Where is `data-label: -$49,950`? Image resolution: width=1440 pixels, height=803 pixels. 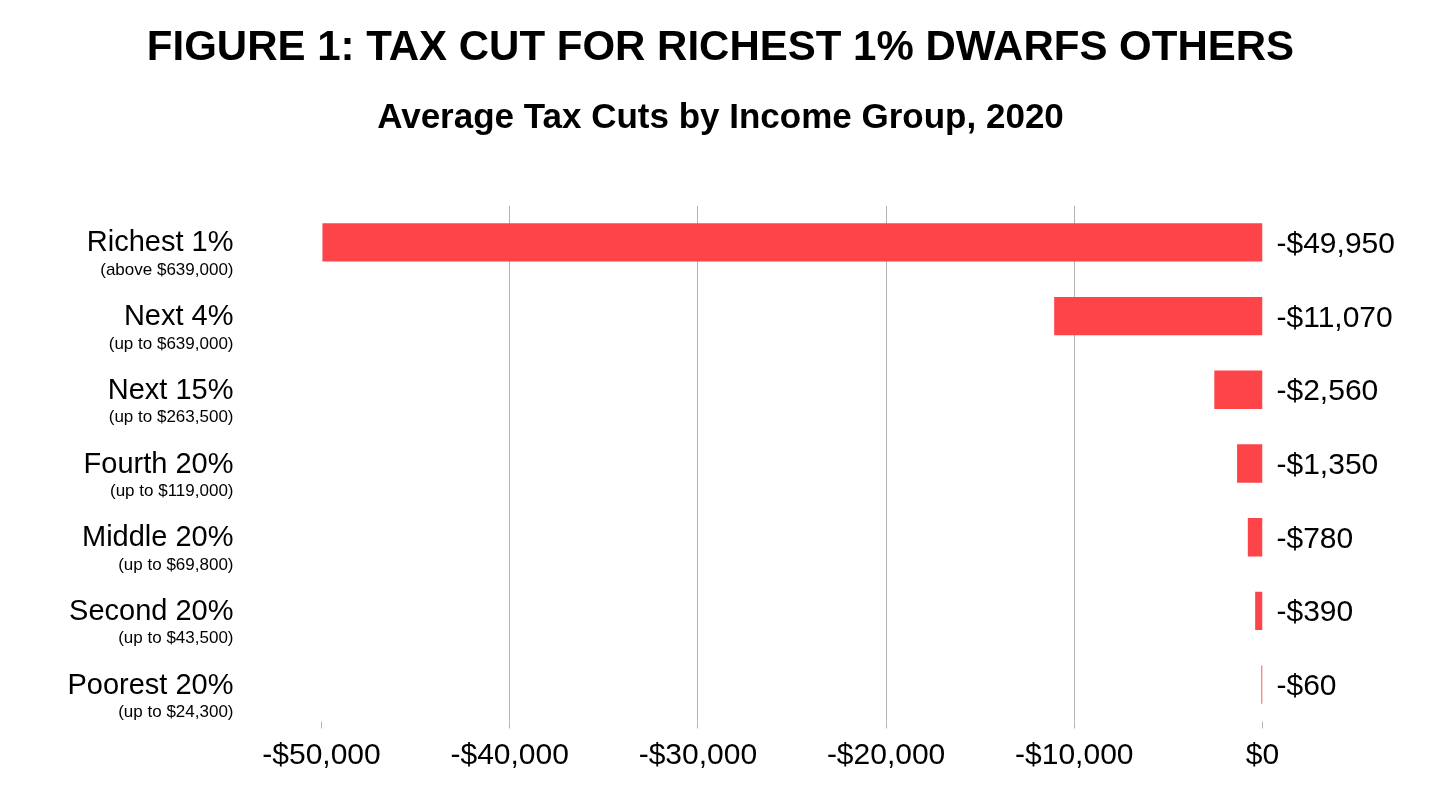
data-label: -$49,950 is located at coordinates (1335, 242).